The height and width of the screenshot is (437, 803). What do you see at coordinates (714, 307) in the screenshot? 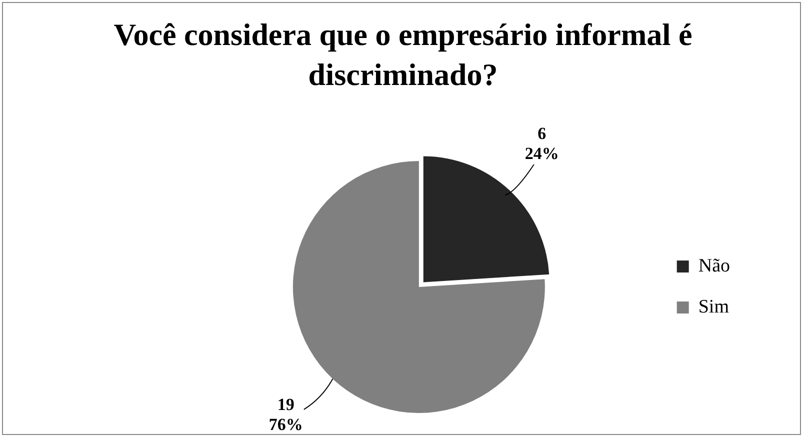
I see `legend-label: Sim` at bounding box center [714, 307].